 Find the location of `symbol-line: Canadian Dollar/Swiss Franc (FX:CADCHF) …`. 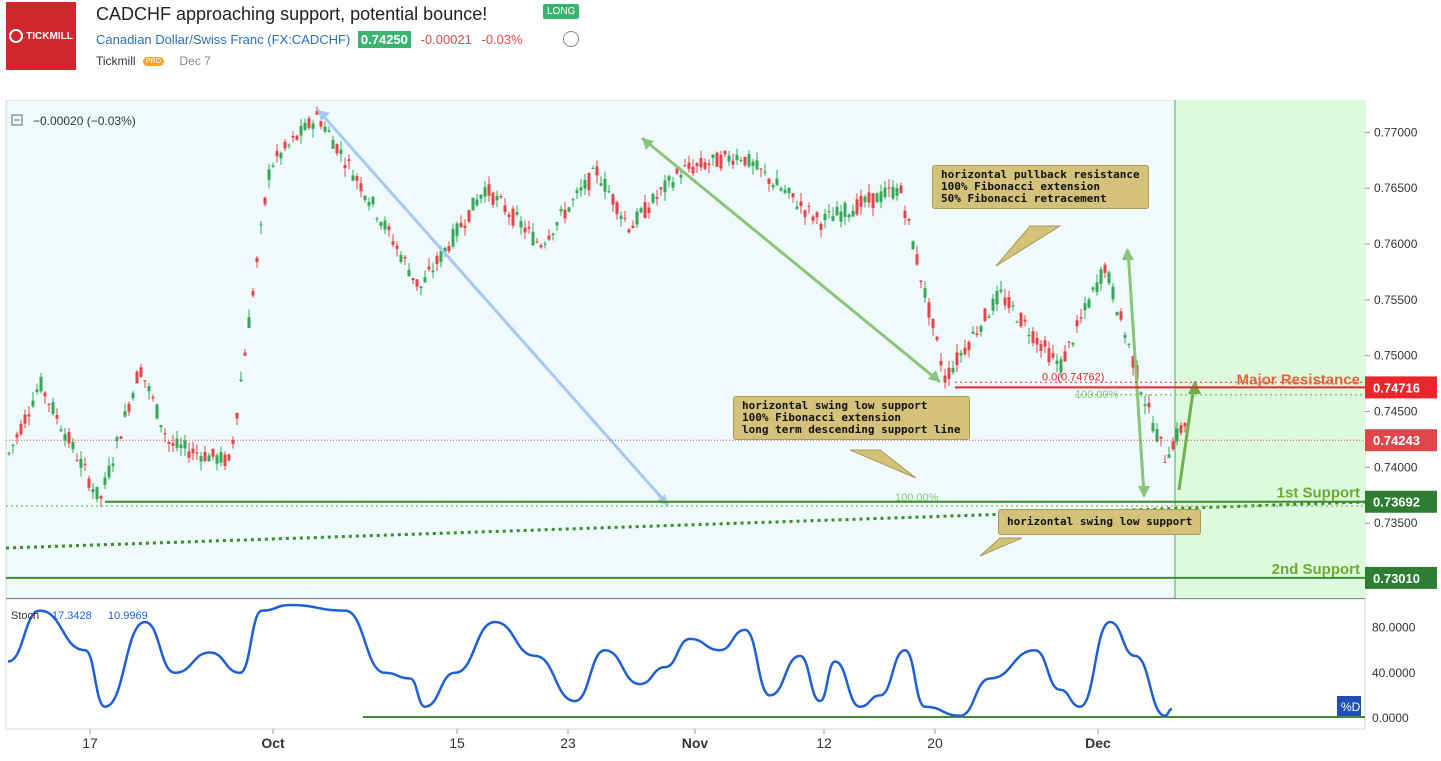

symbol-line: Canadian Dollar/Swiss Franc (FX:CADCHF) … is located at coordinates (309, 39).